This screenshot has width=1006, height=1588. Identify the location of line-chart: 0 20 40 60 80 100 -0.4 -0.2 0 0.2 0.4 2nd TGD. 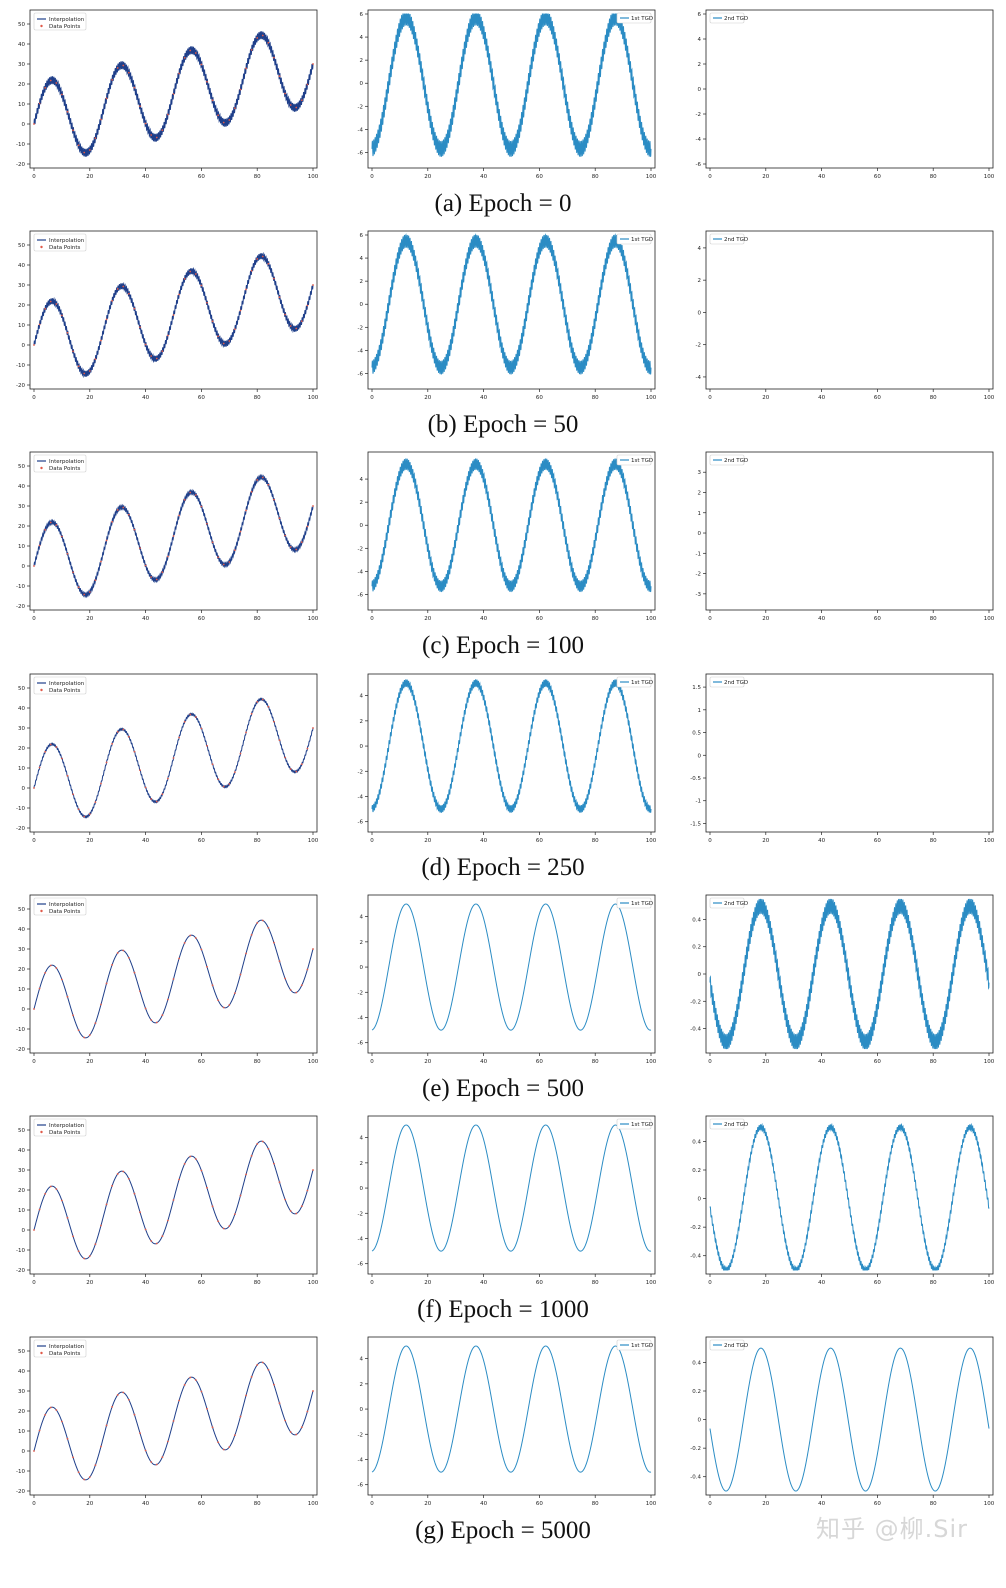
(842, 979).